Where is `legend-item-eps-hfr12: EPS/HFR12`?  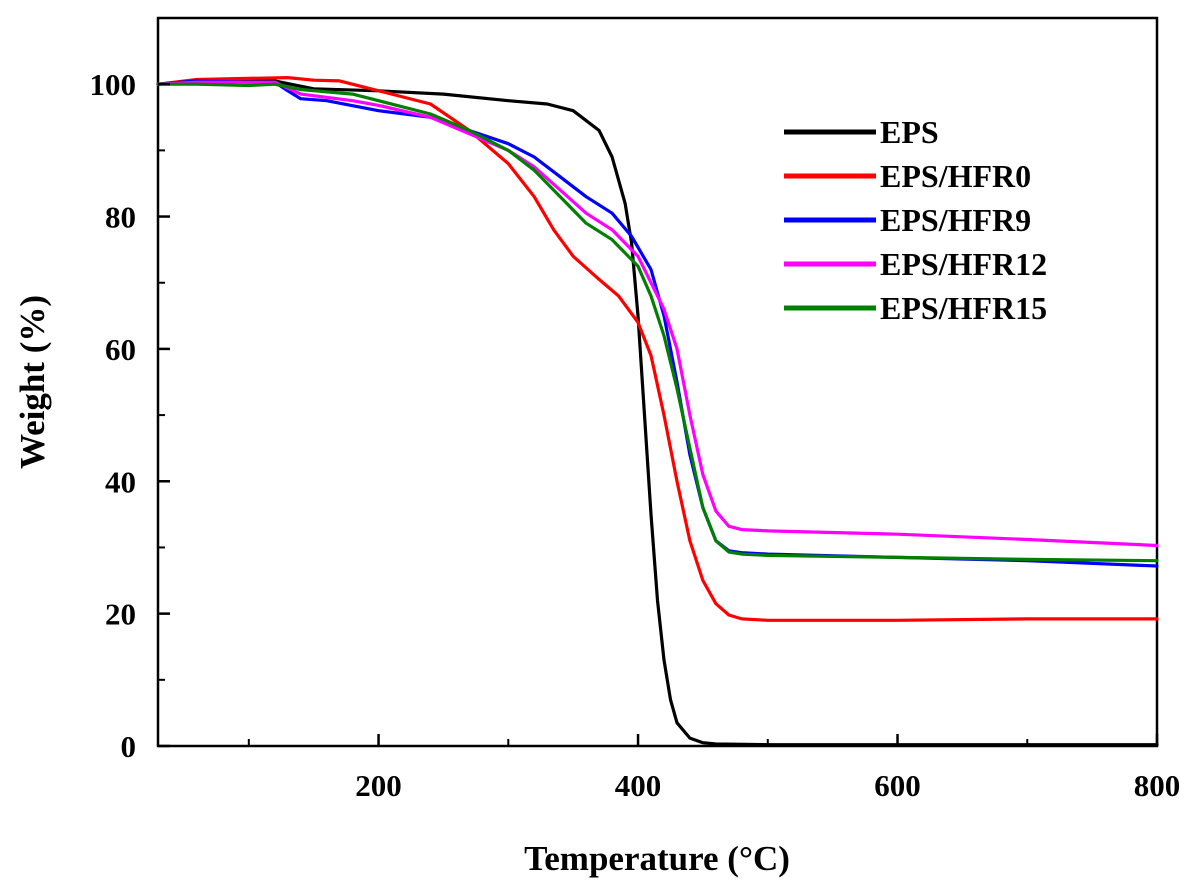
legend-item-eps-hfr12: EPS/HFR12 is located at coordinates (915, 264).